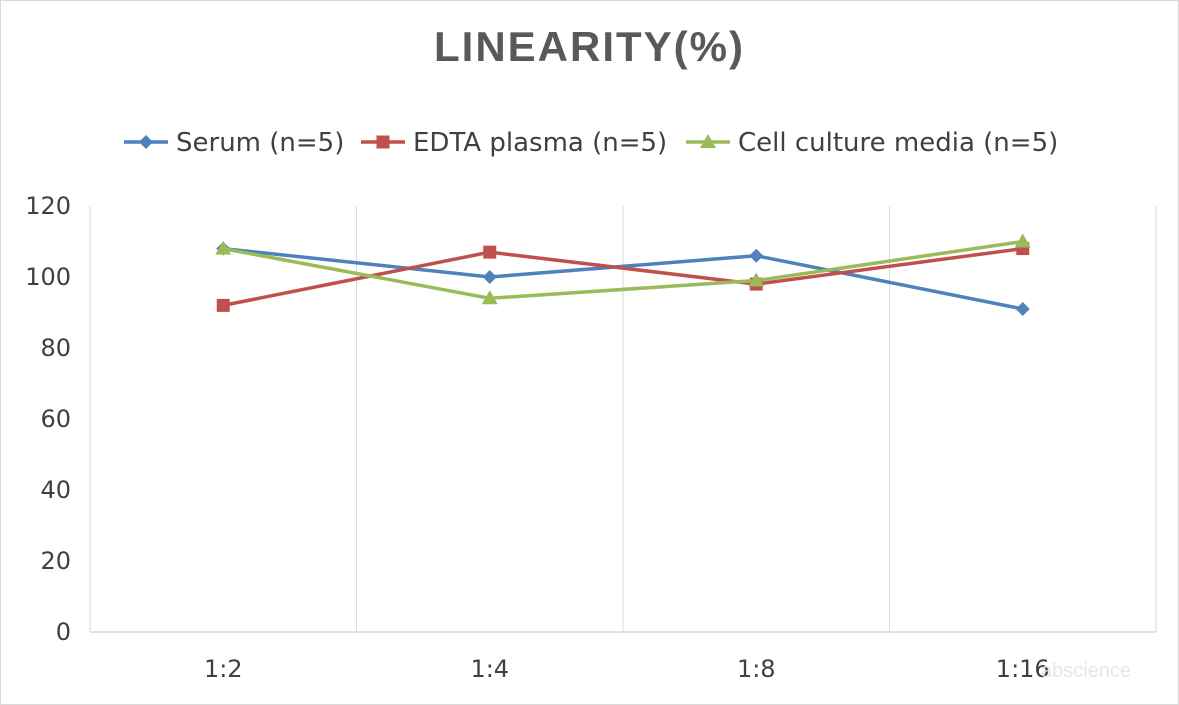  Describe the element at coordinates (63, 632) in the screenshot. I see `y-tick-label: 0` at that location.